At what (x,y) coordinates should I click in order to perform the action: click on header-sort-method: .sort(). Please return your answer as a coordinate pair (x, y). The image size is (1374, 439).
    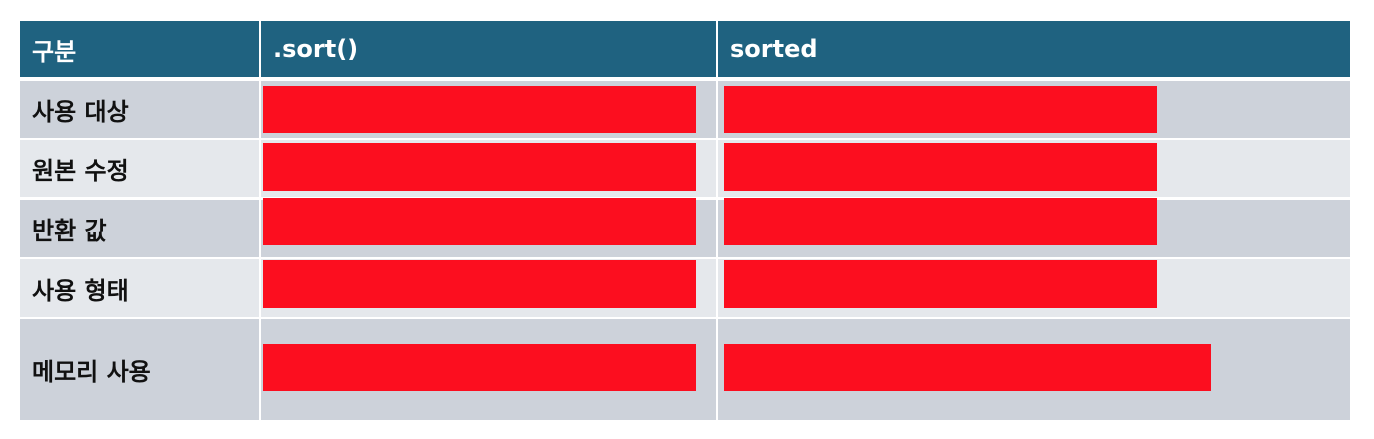
    Looking at the image, I should click on (488, 49).